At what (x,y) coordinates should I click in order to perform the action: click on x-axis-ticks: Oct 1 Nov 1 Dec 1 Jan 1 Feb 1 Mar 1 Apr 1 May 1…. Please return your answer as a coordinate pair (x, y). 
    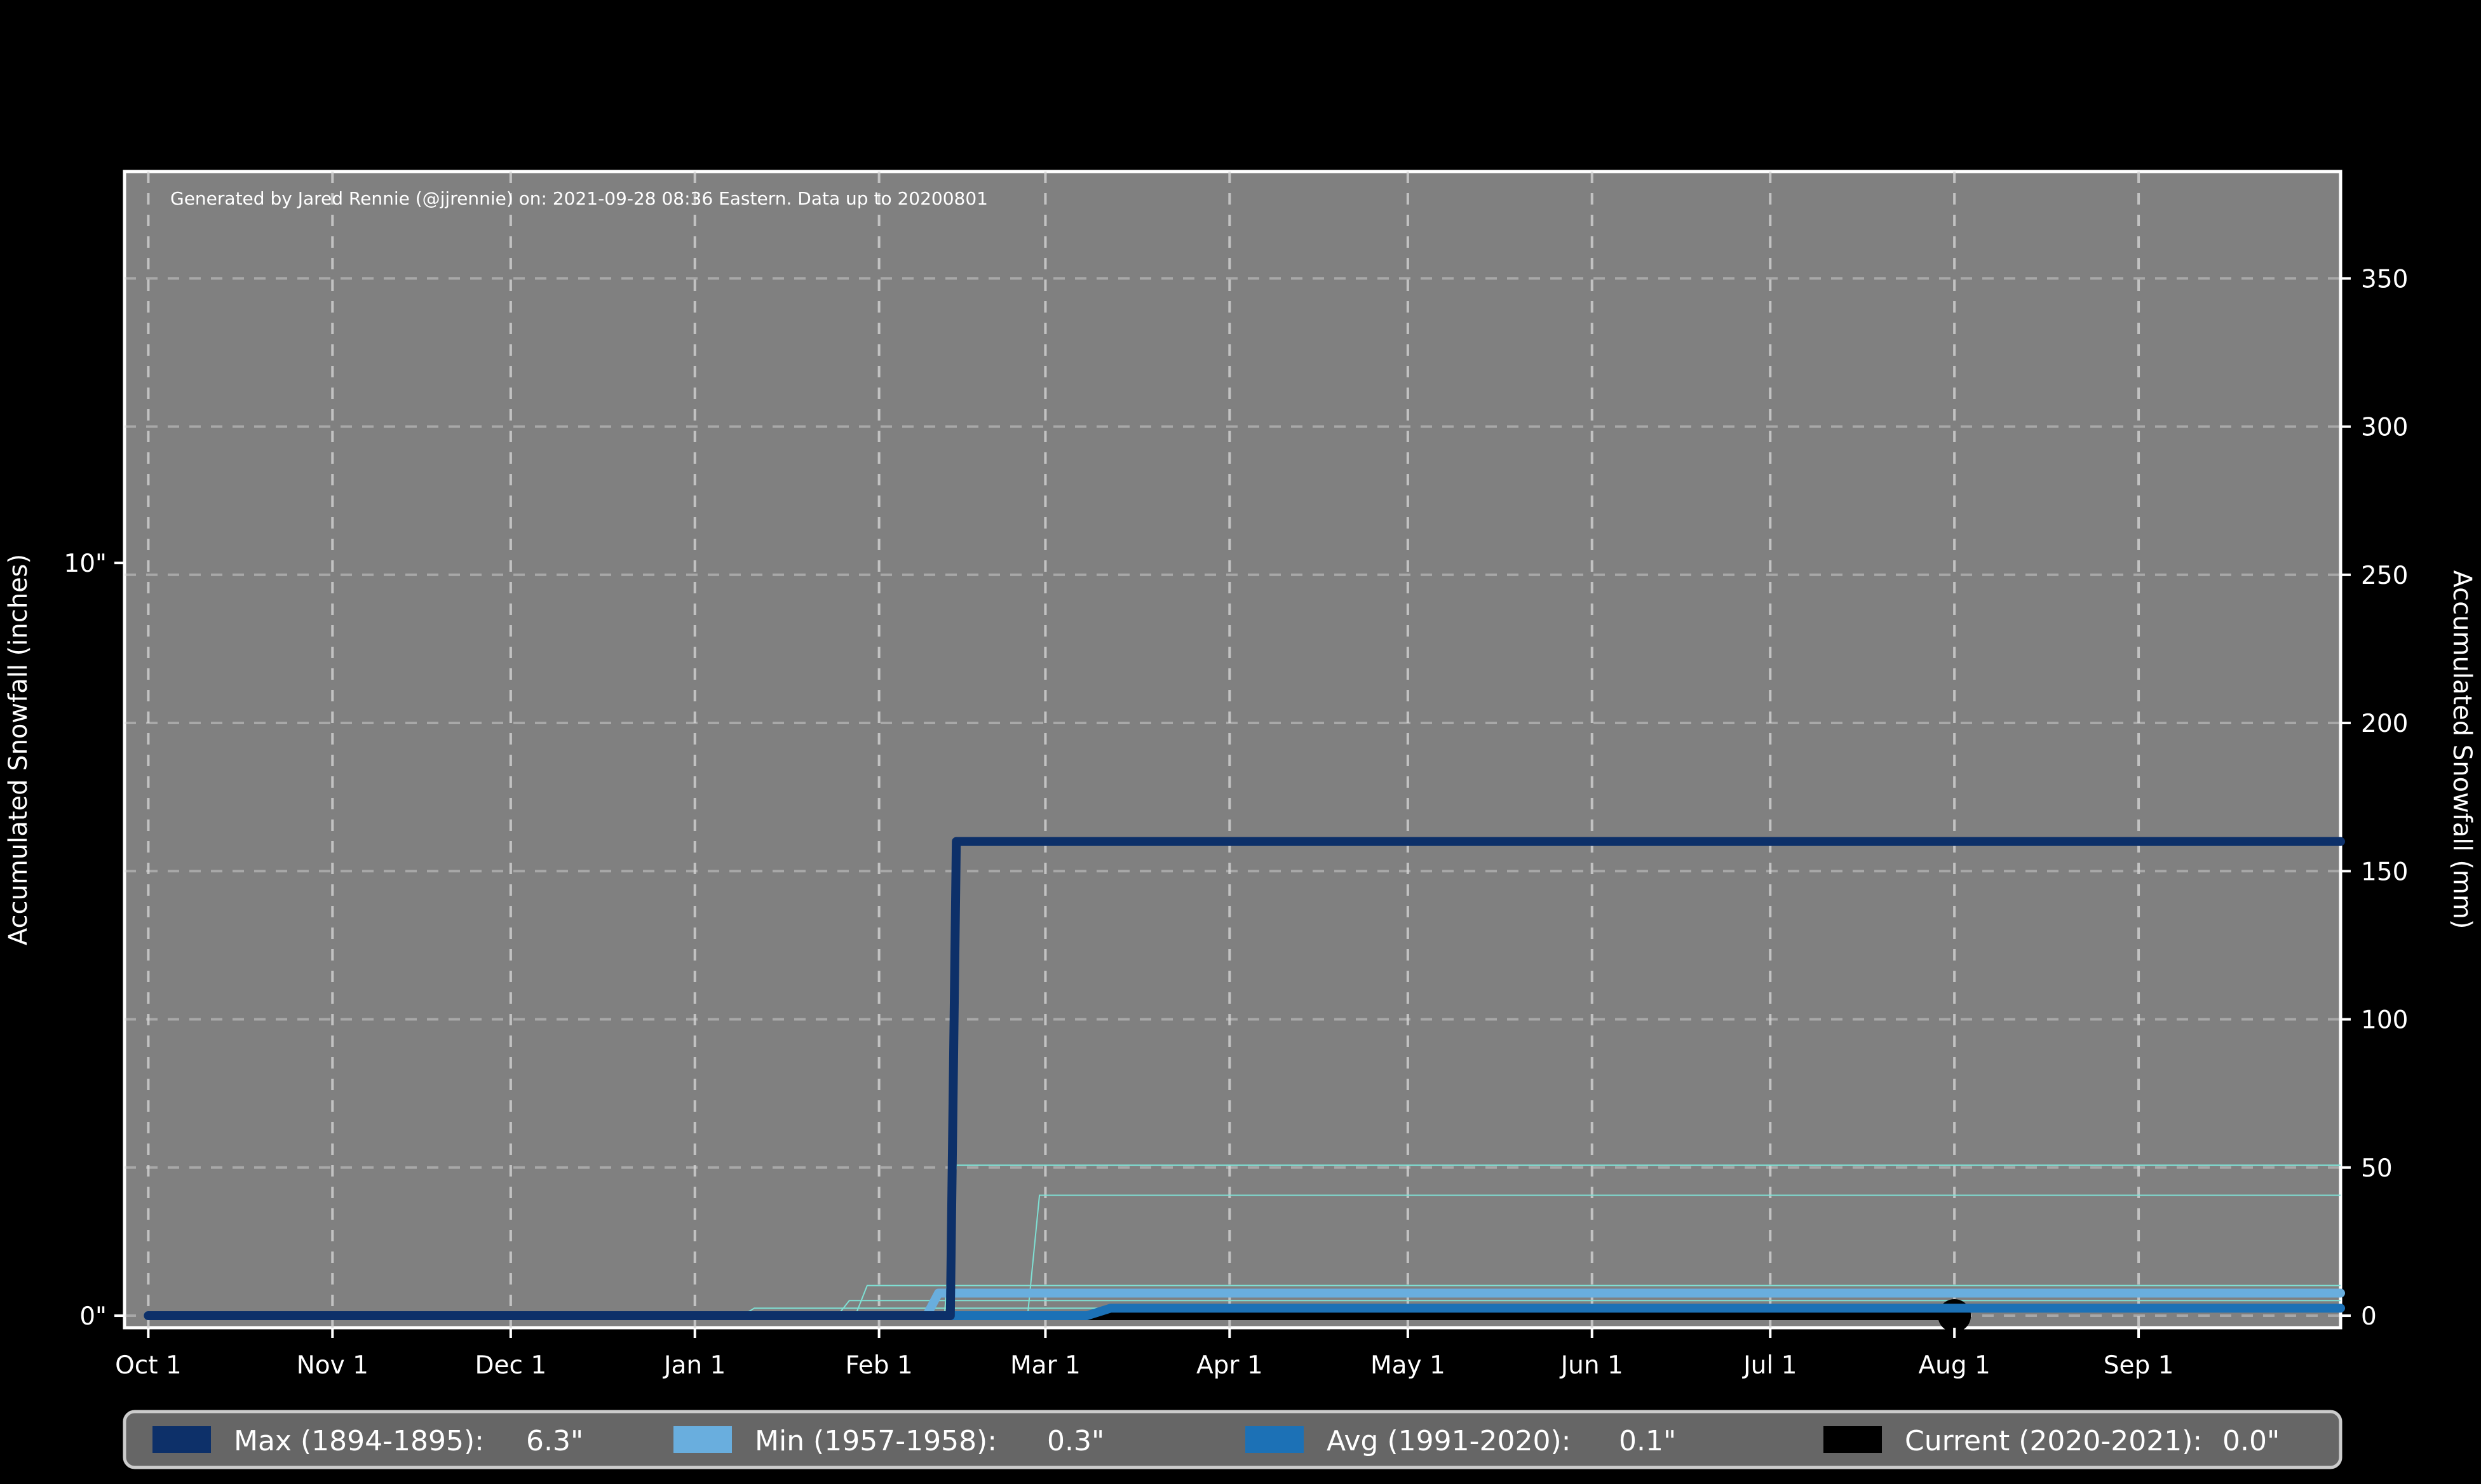
    Looking at the image, I should click on (1144, 1354).